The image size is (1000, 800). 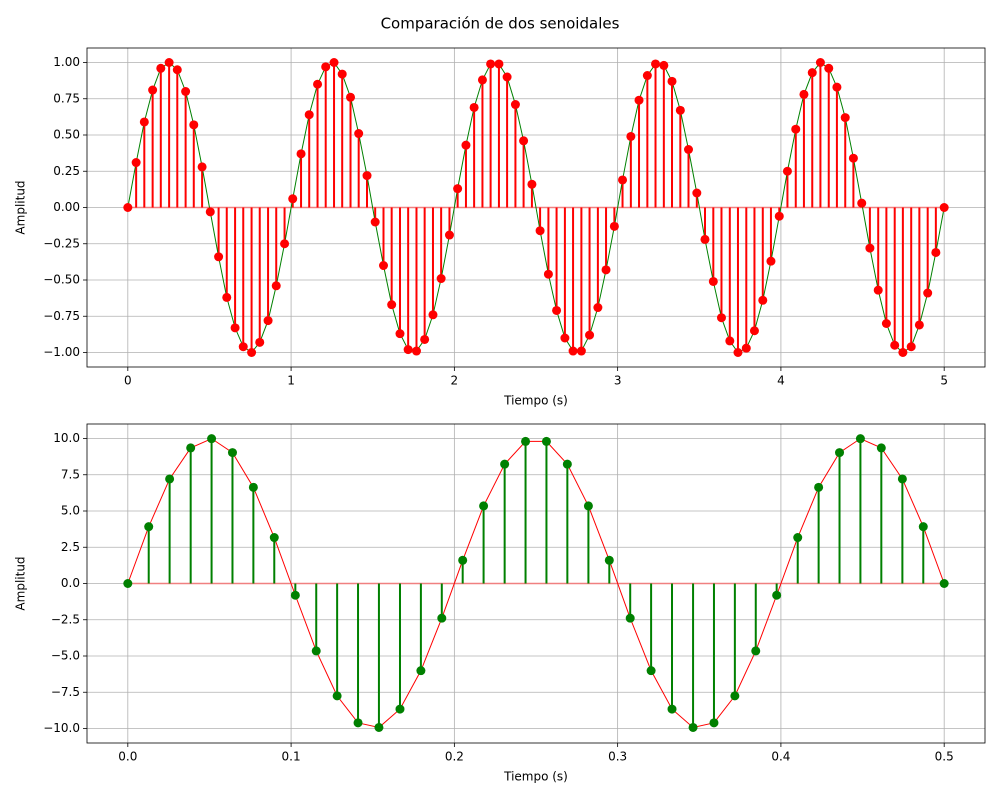 What do you see at coordinates (535, 401) in the screenshot?
I see `x-axis-label: Tiempo (s)` at bounding box center [535, 401].